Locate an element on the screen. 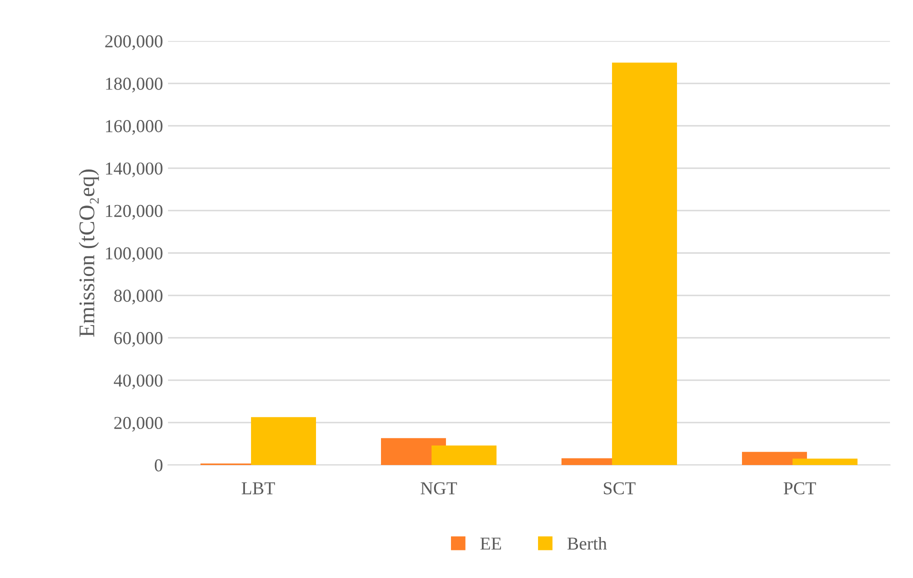 This screenshot has width=913, height=578. y-tick-label: 0 is located at coordinates (158, 465).